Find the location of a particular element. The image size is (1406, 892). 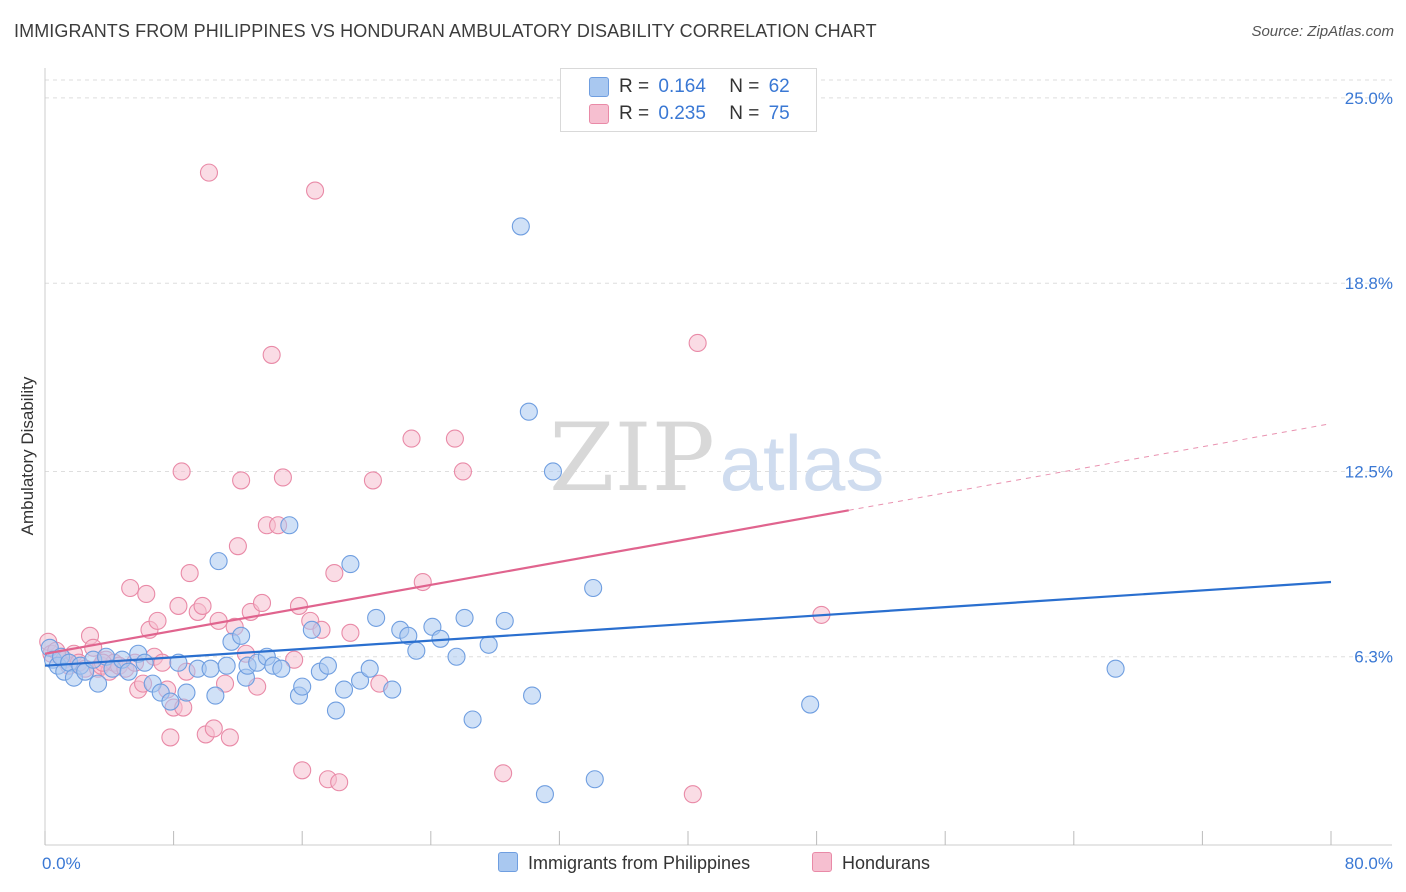

philippines-trend-line is located at coordinates (688, 623).